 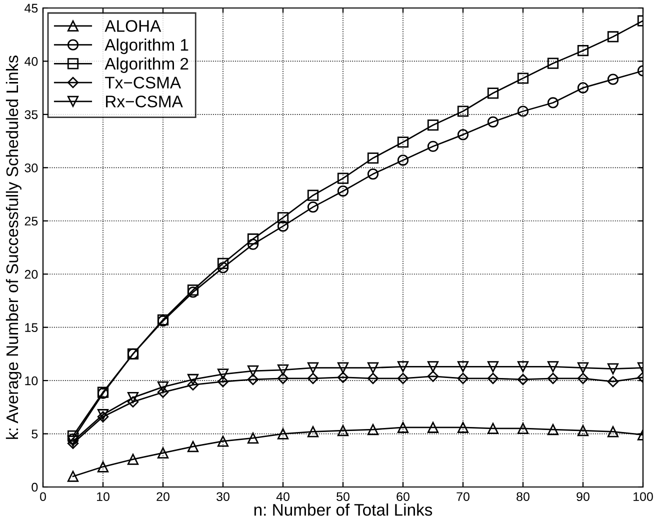 What do you see at coordinates (31, 61) in the screenshot?
I see `y-tick-label: 40` at bounding box center [31, 61].